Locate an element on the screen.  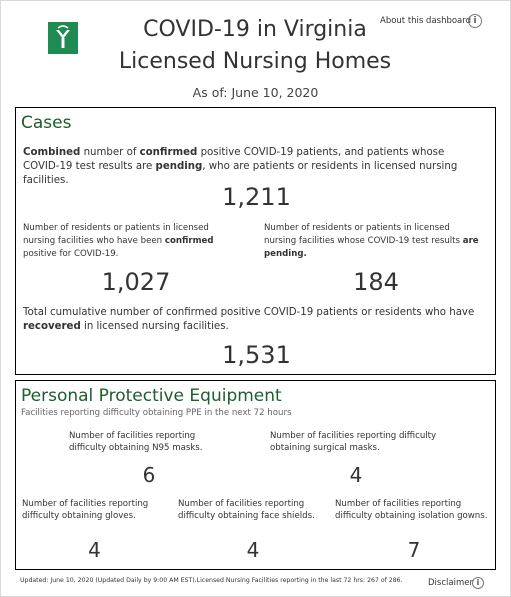
recovered-count: 1,531 is located at coordinates (256, 355).